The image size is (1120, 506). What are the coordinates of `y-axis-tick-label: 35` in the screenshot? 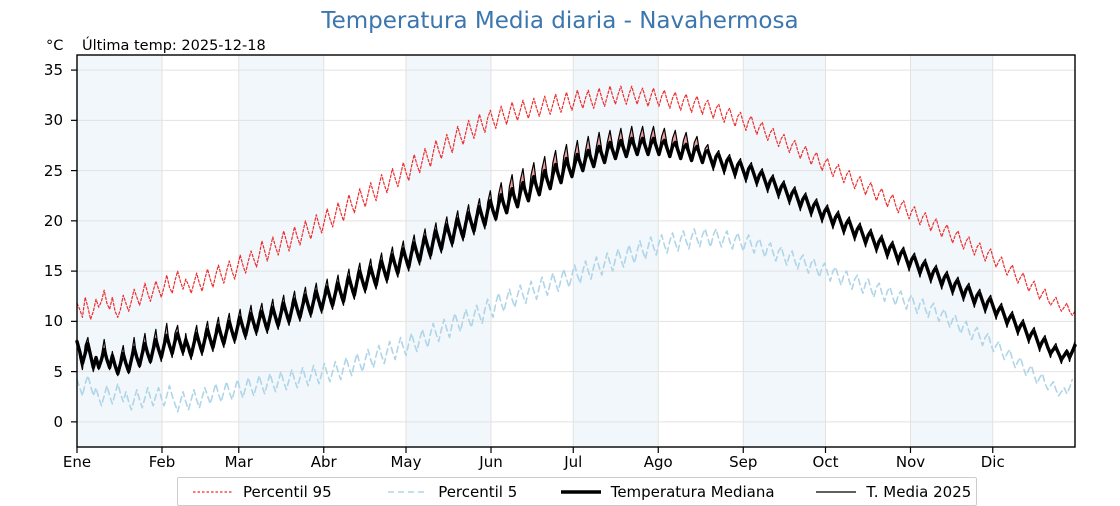 It's located at (53, 70).